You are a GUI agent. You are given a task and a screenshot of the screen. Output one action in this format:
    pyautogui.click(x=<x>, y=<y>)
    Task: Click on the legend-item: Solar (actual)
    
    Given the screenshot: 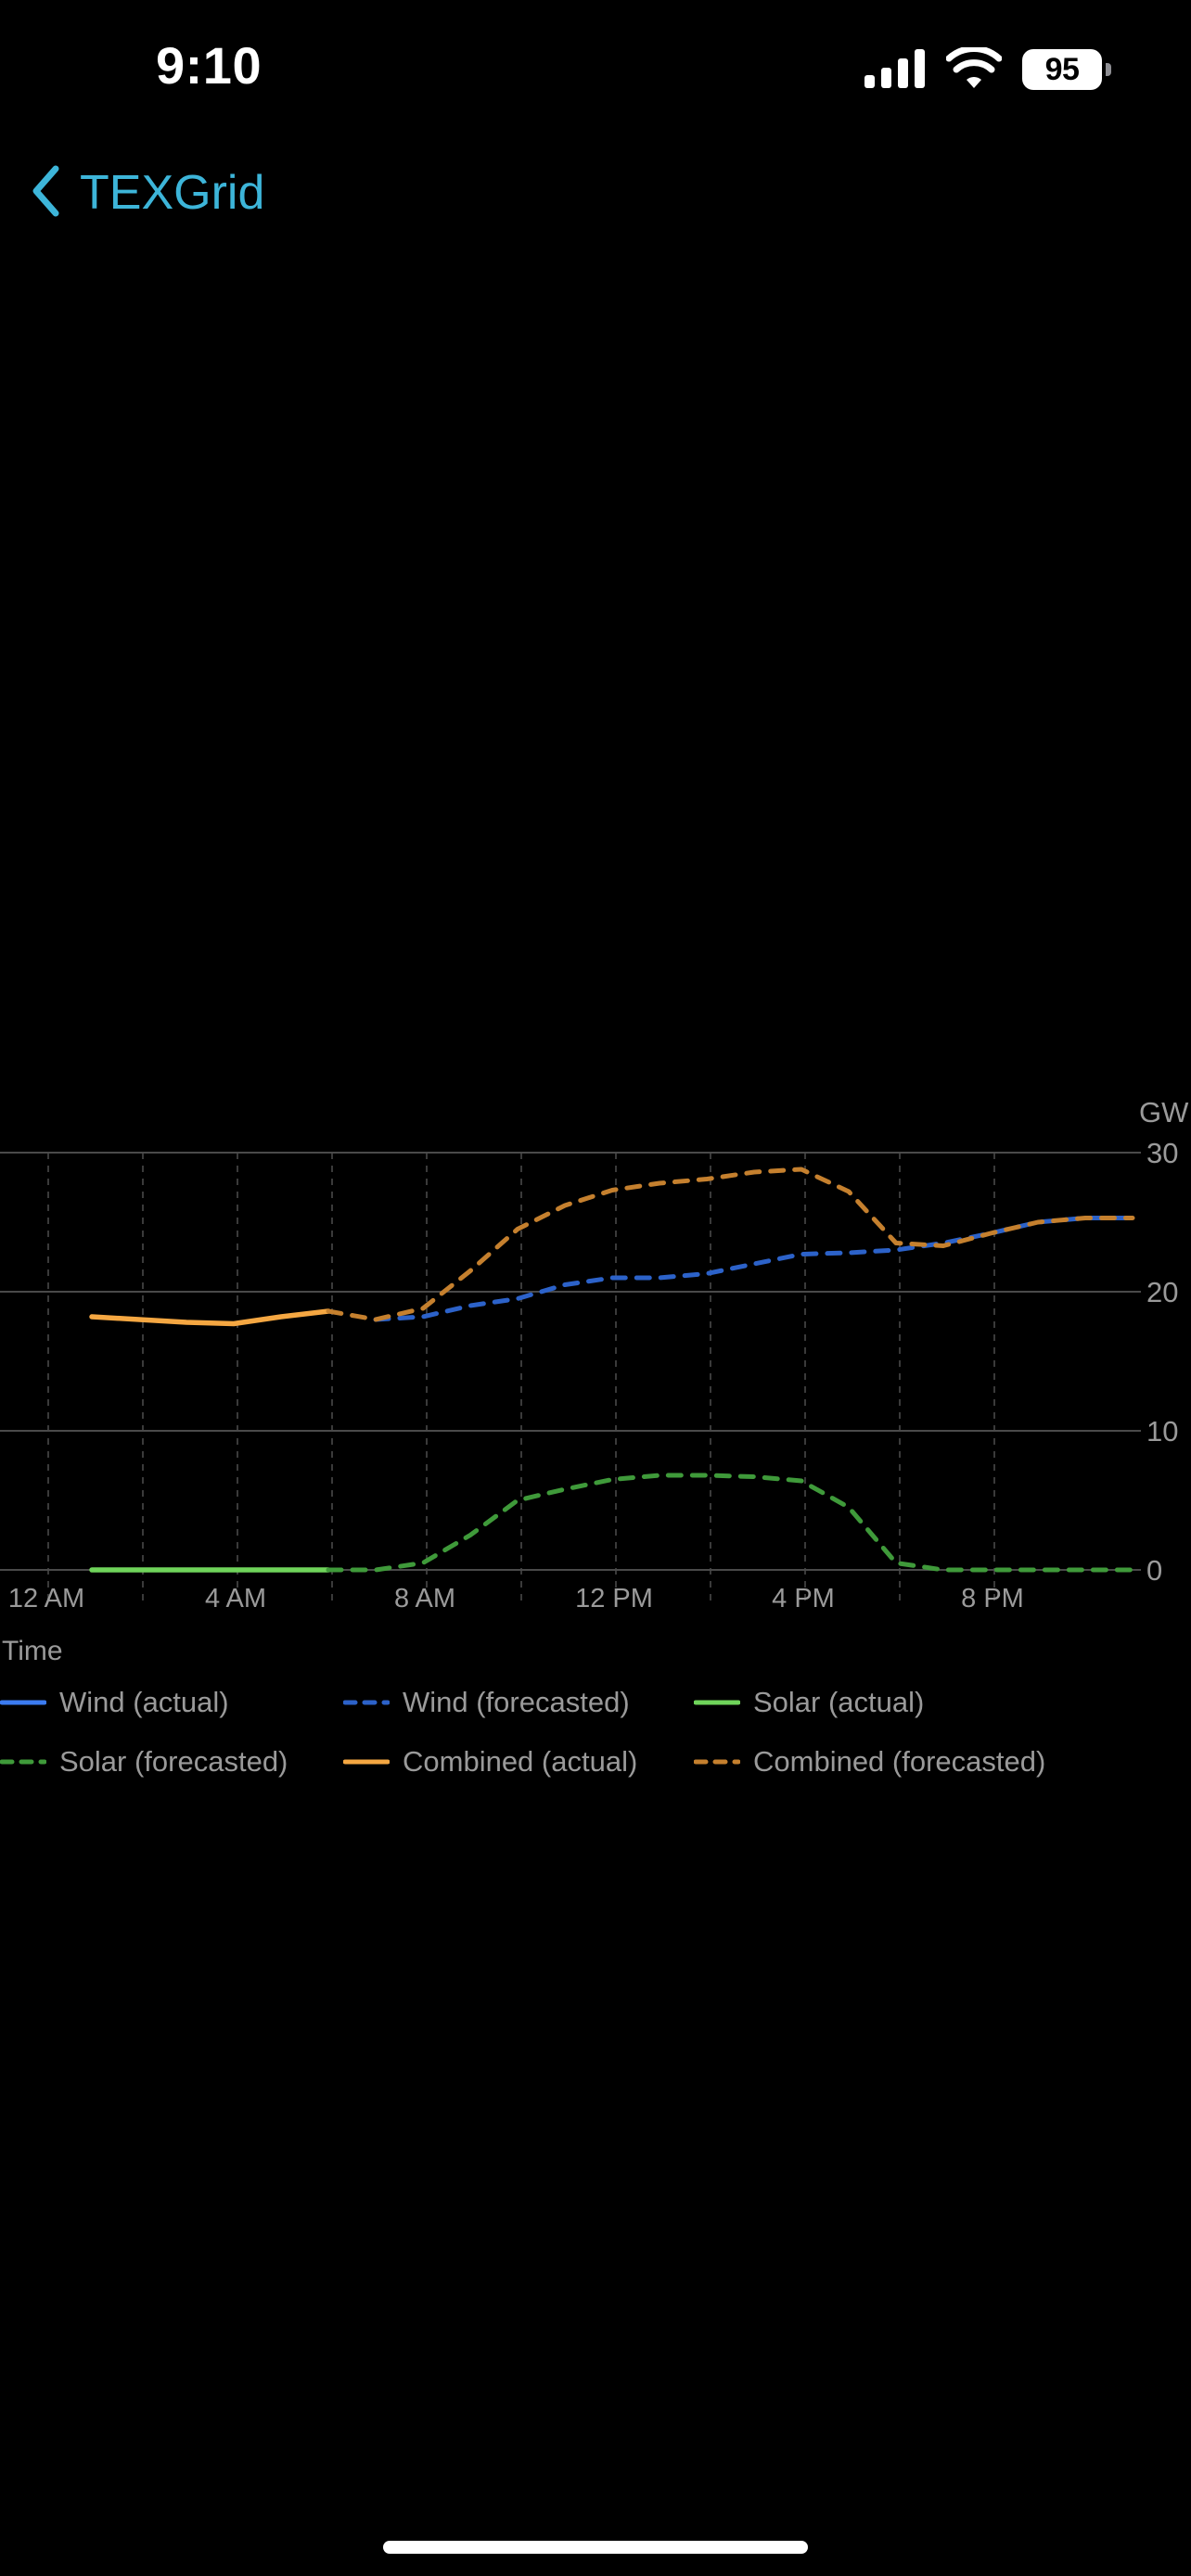 What is the action you would take?
    pyautogui.click(x=809, y=1702)
    